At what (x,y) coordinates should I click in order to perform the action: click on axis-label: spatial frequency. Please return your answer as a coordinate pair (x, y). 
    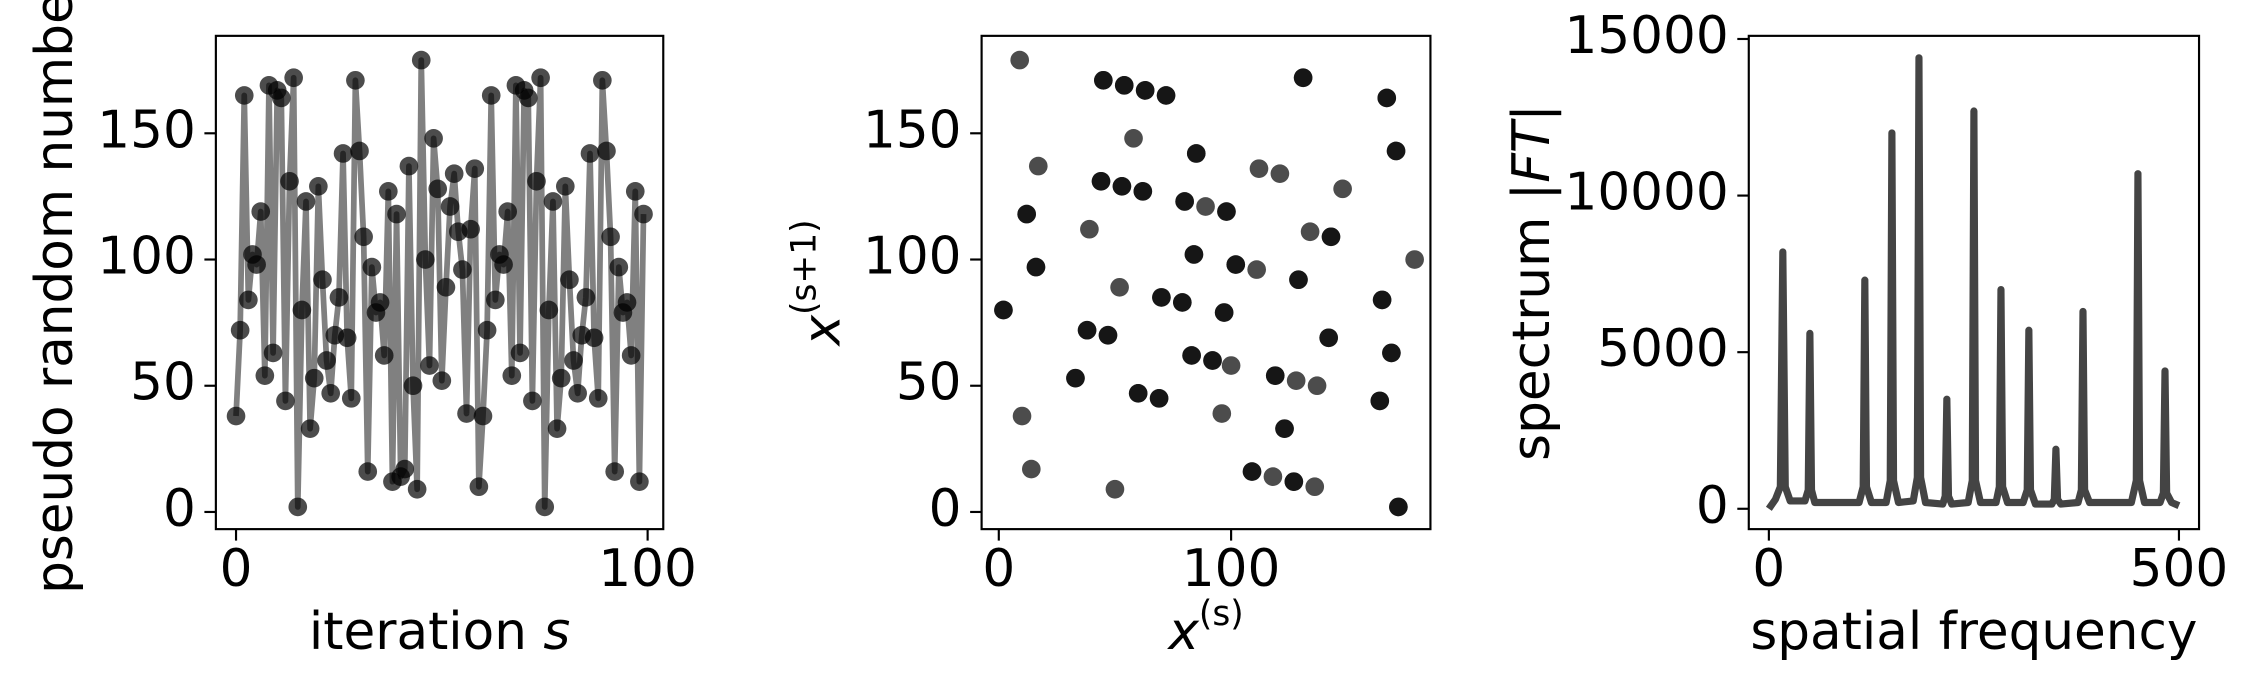
    Looking at the image, I should click on (1973, 632).